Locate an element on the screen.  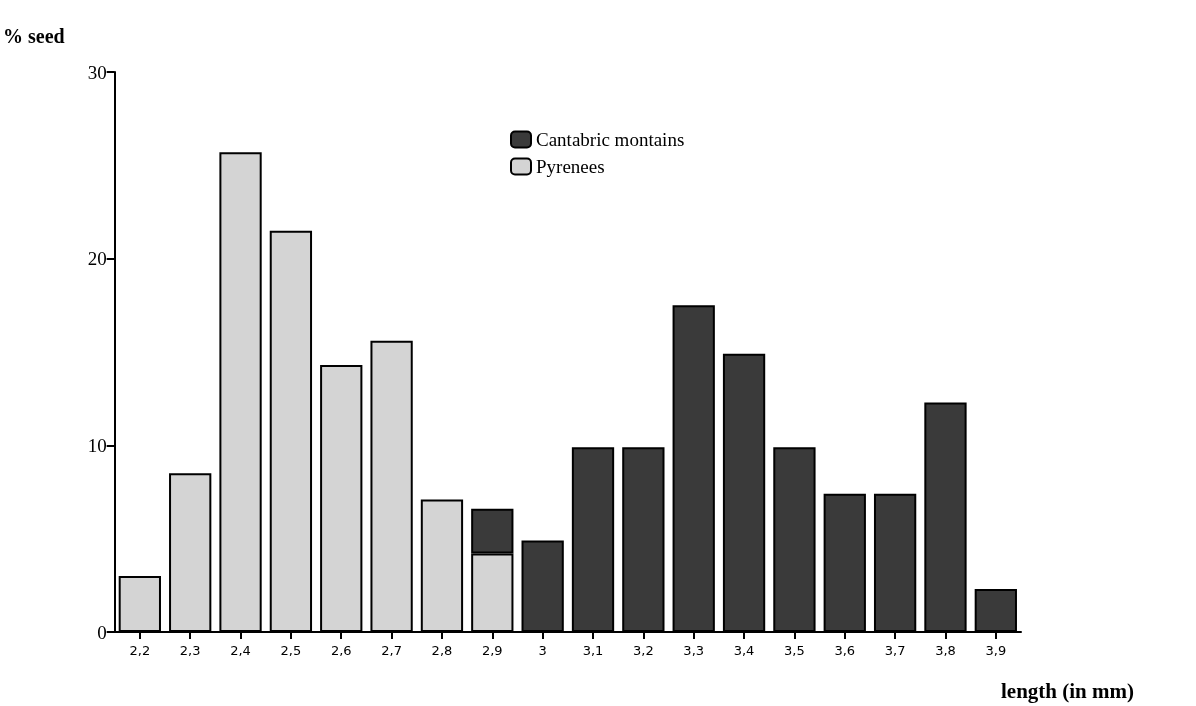
x-tick-label: 3,6 is located at coordinates (845, 650).